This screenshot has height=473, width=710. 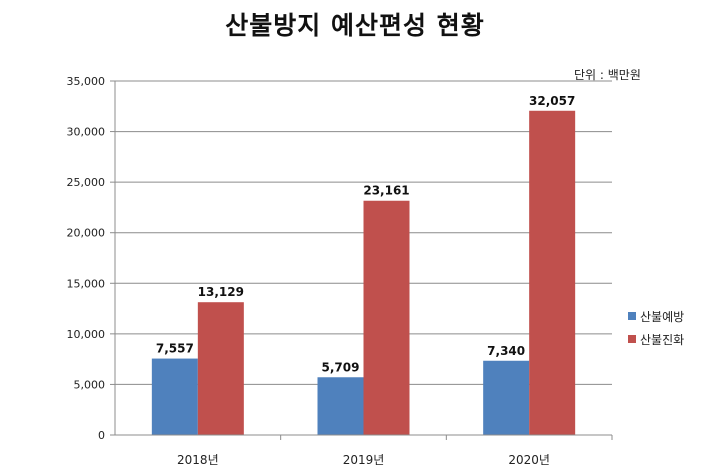 I want to click on chart-title: 산불방지 예산편성 현황, so click(x=355, y=25).